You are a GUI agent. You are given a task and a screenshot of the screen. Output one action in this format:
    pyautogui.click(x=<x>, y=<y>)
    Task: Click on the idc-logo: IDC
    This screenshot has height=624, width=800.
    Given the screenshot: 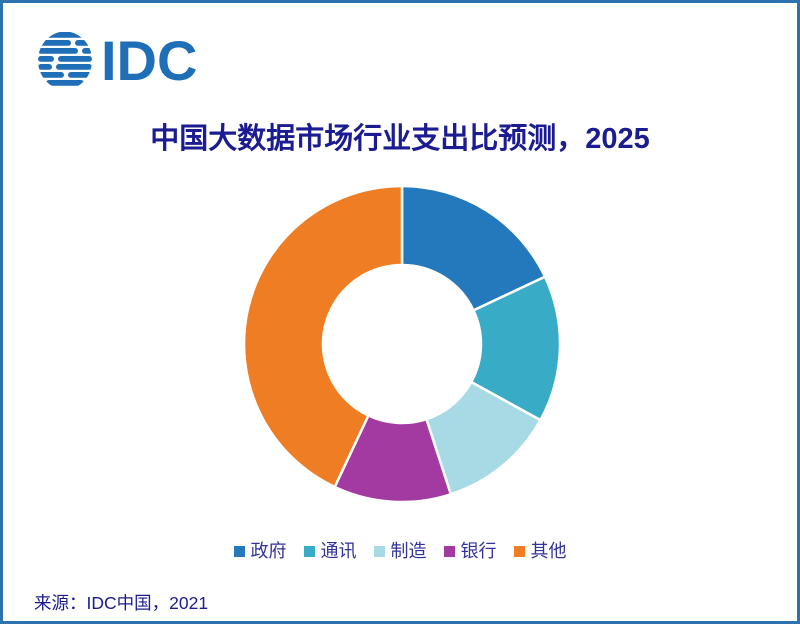 What is the action you would take?
    pyautogui.click(x=116, y=60)
    